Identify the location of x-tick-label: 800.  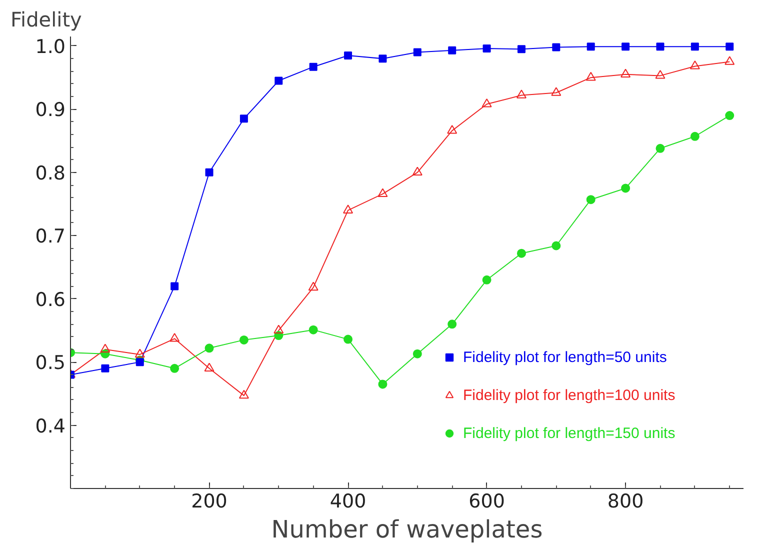
(625, 501).